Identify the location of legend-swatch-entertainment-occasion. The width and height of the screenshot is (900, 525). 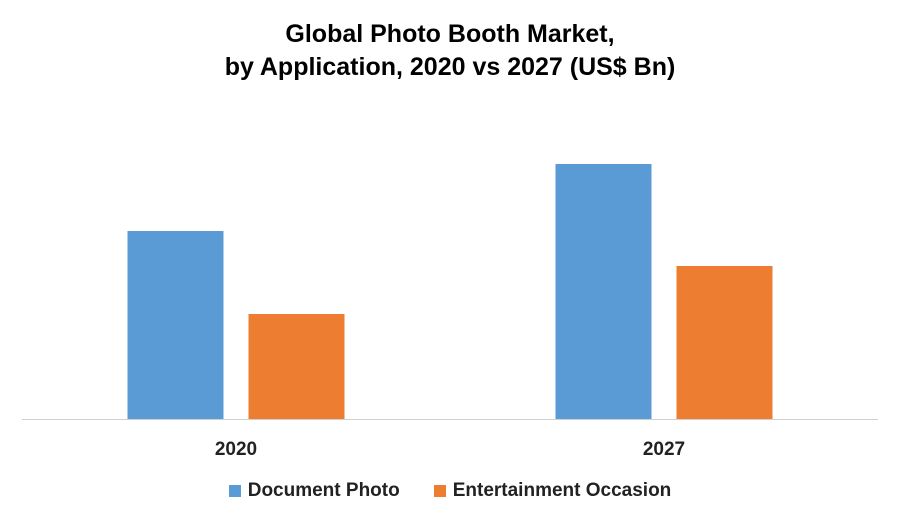
(439, 491).